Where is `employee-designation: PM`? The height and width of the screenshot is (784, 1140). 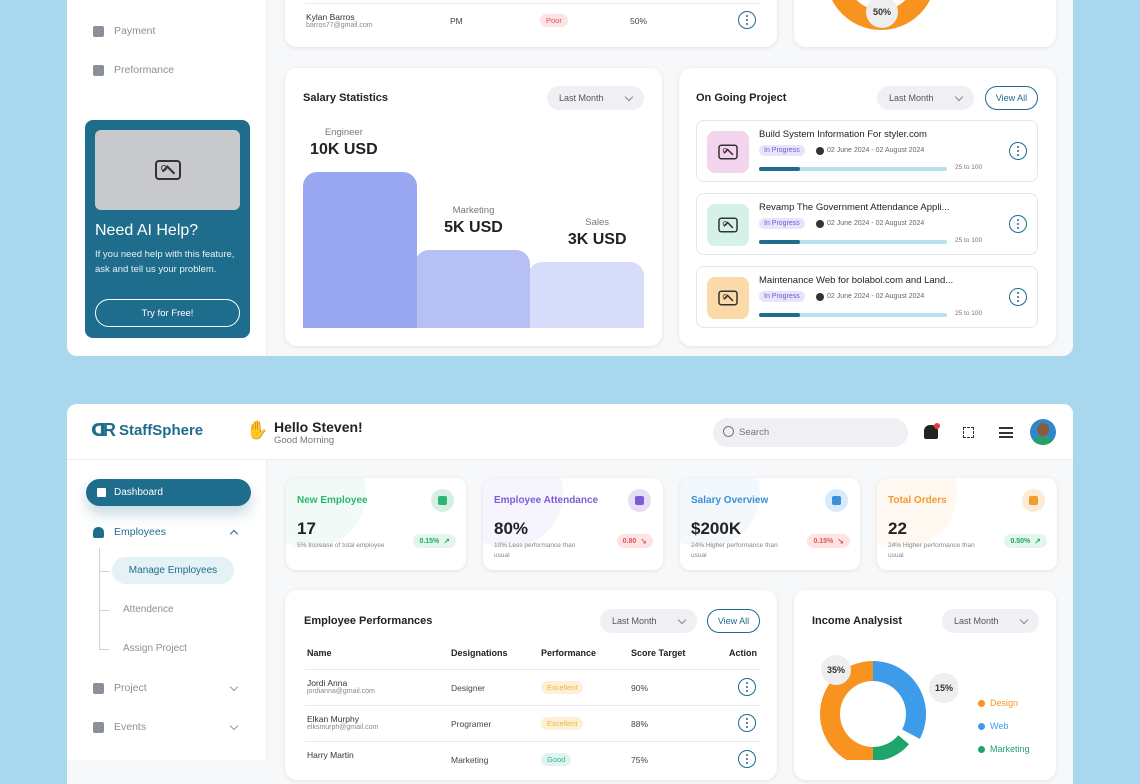
employee-designation: PM is located at coordinates (456, 21).